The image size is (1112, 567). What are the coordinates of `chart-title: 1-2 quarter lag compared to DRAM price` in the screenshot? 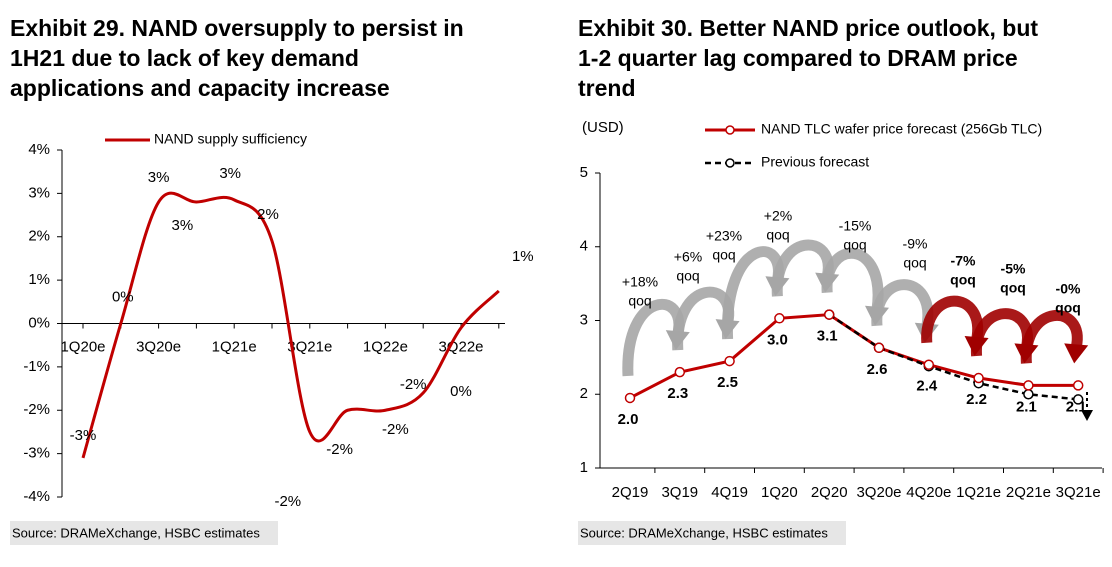 It's located at (798, 58).